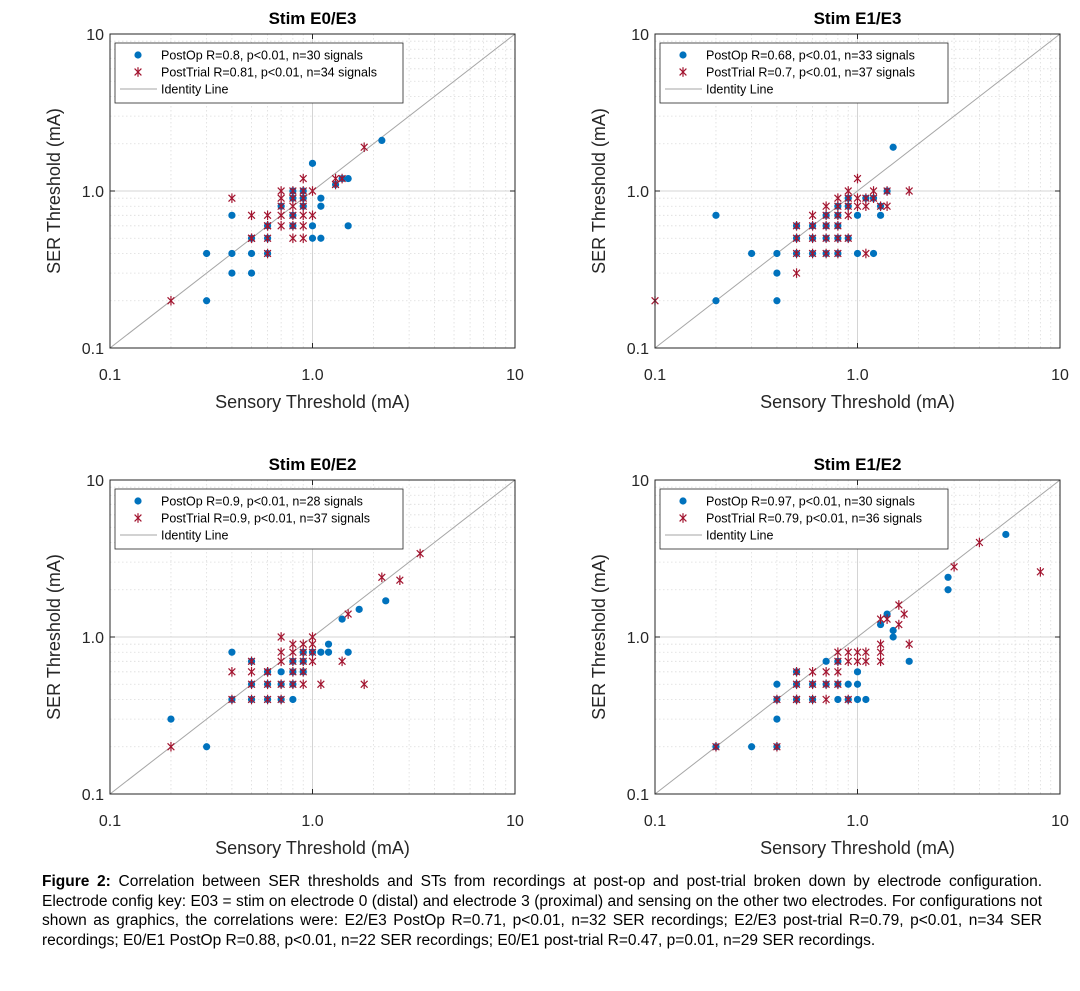 The width and height of the screenshot is (1080, 991). I want to click on legend-entry: PostTrial R=0.81, p<0.01, n=34 signals, so click(269, 73).